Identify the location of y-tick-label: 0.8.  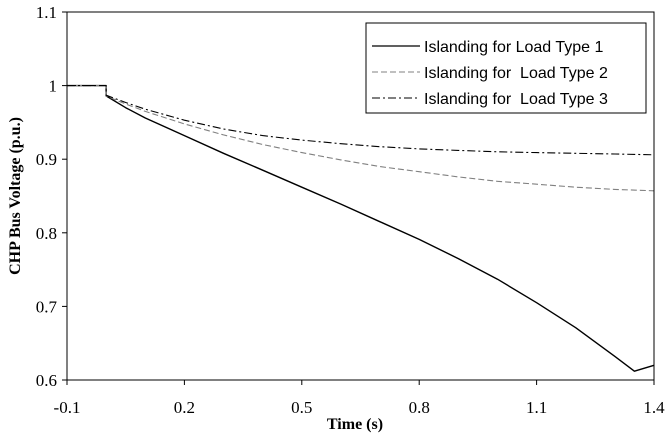
(46, 233).